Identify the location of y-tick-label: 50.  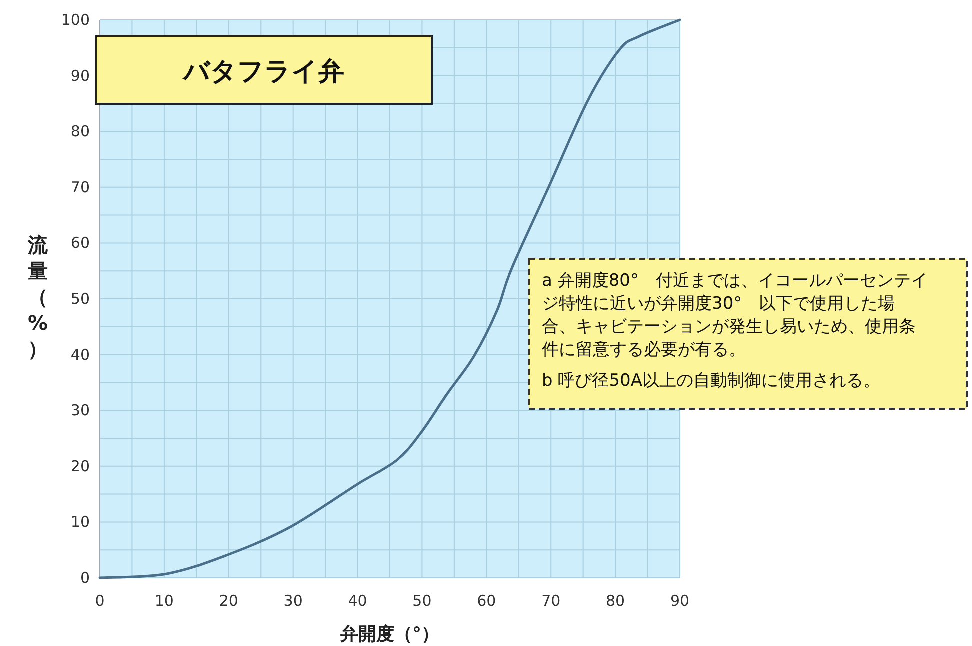
(80, 299).